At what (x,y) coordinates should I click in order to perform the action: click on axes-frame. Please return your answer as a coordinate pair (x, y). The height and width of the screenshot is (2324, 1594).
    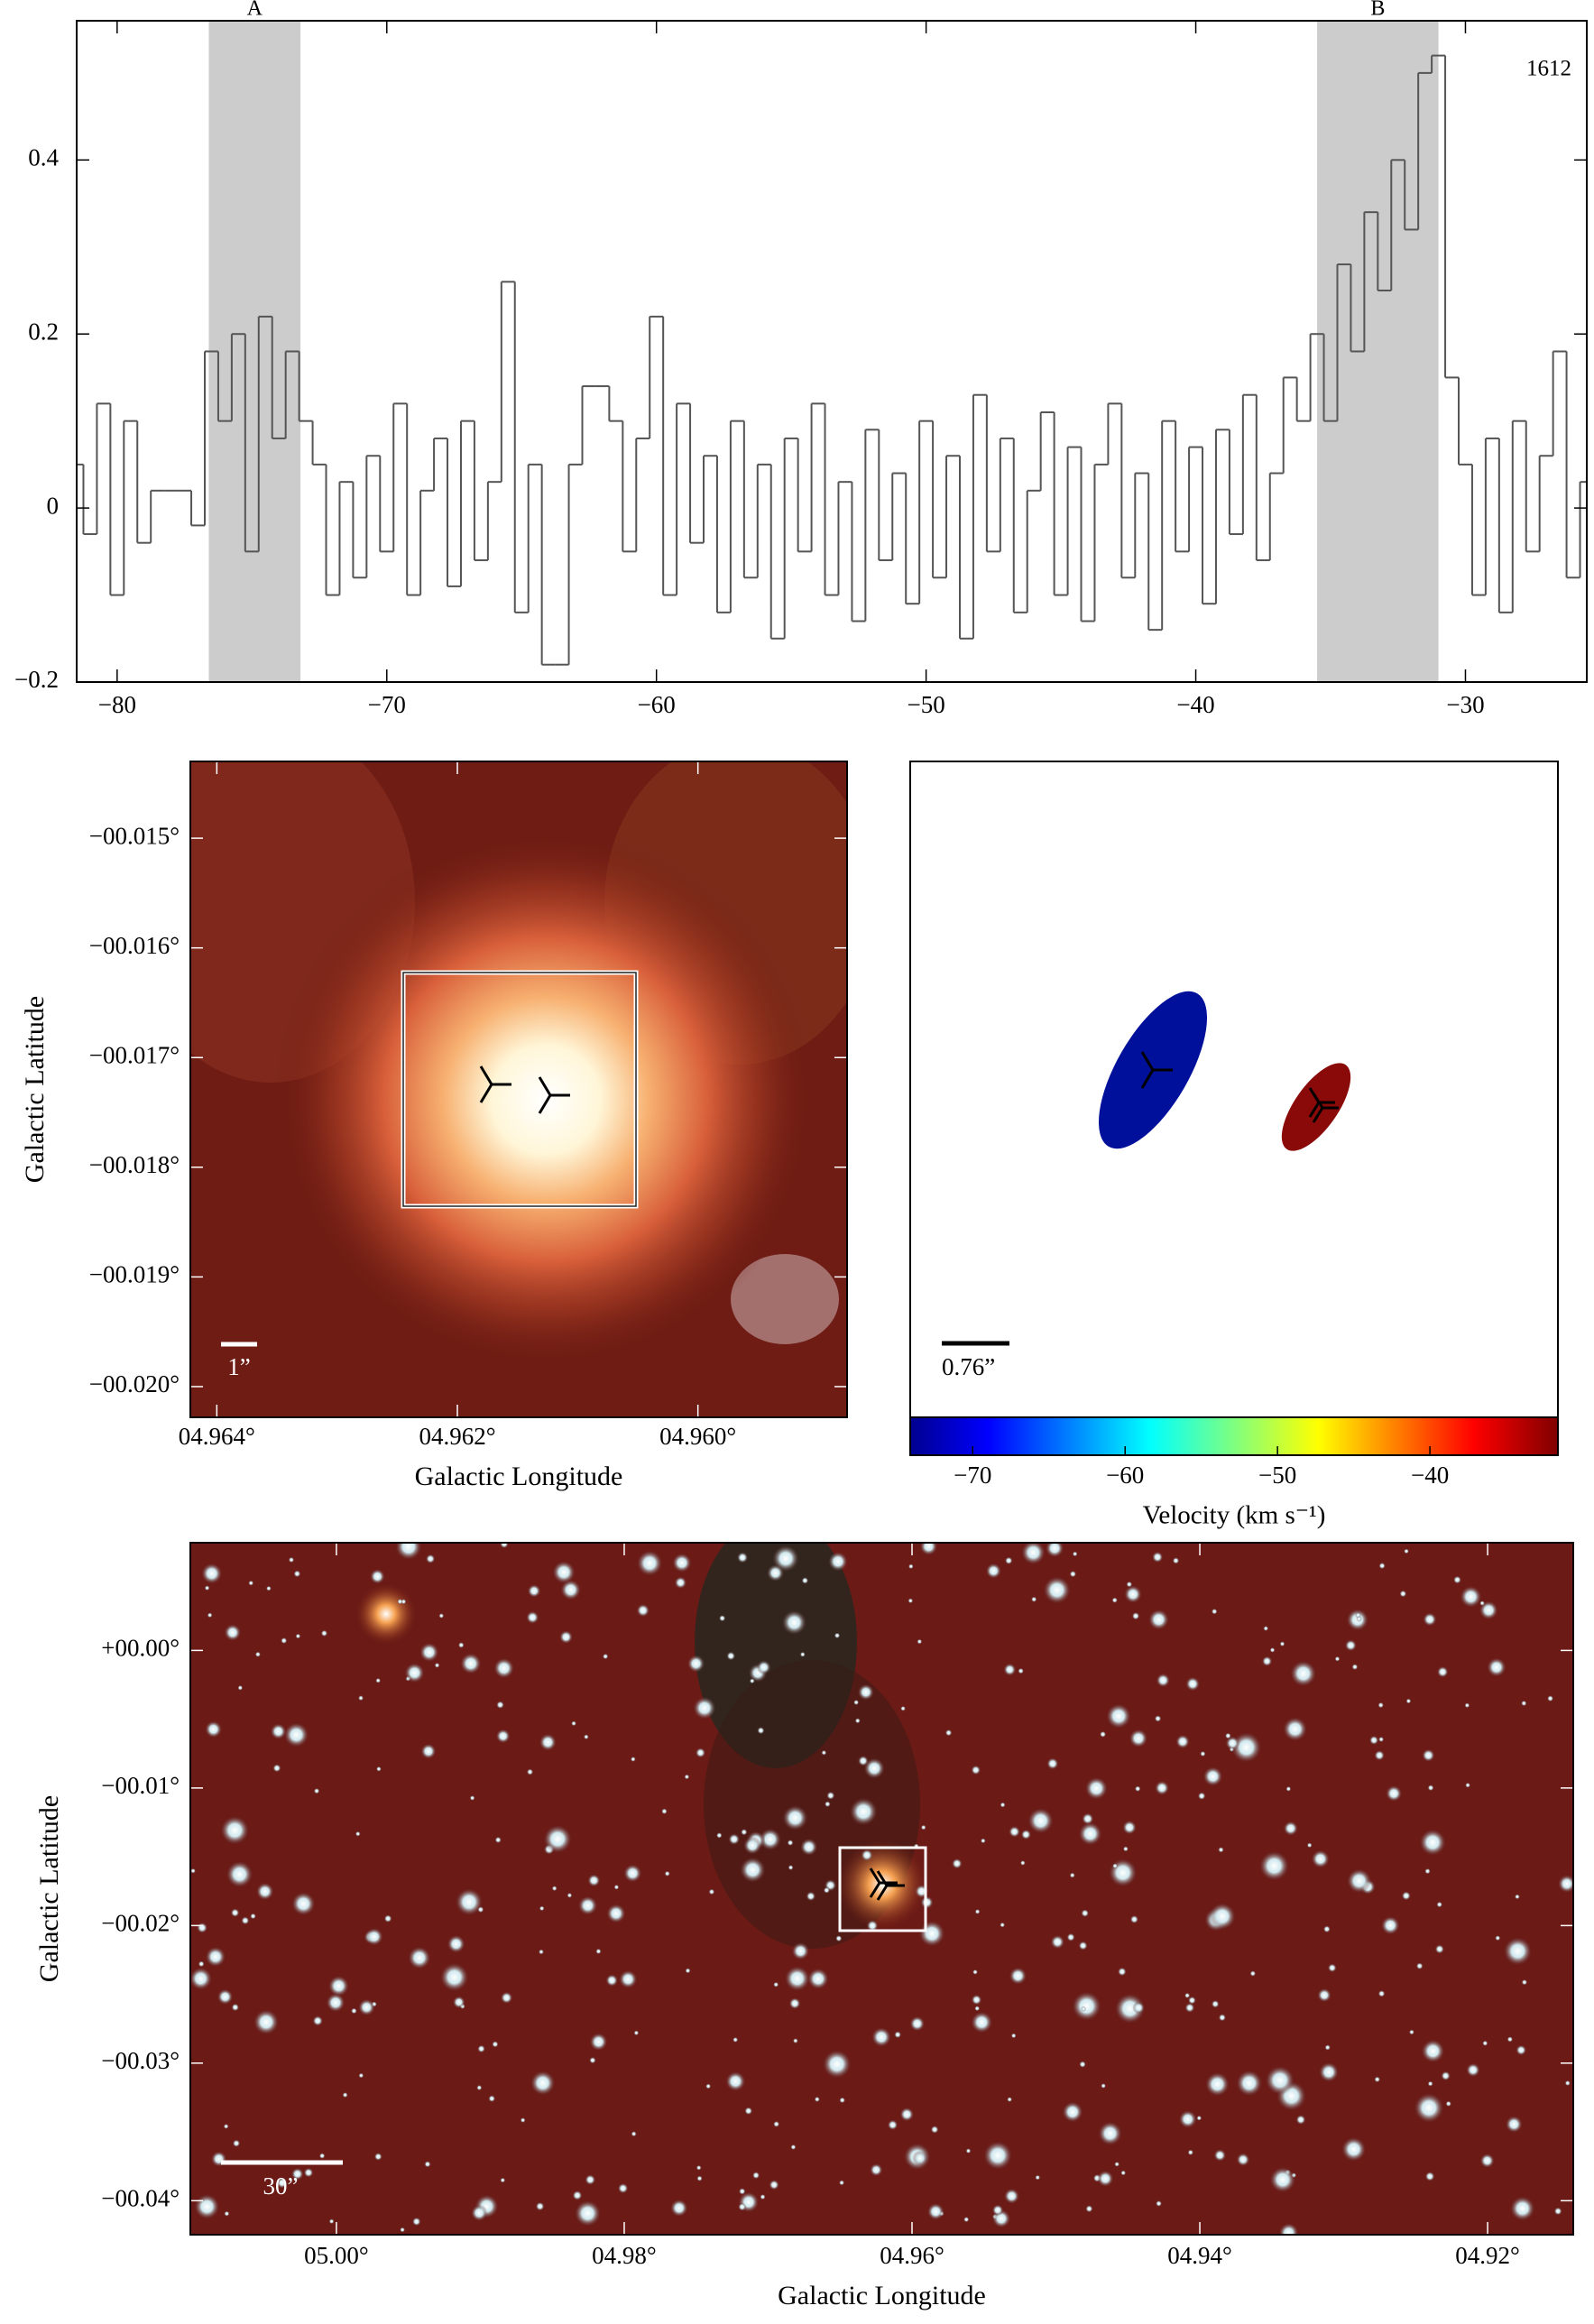
    Looking at the image, I should click on (1234, 1108).